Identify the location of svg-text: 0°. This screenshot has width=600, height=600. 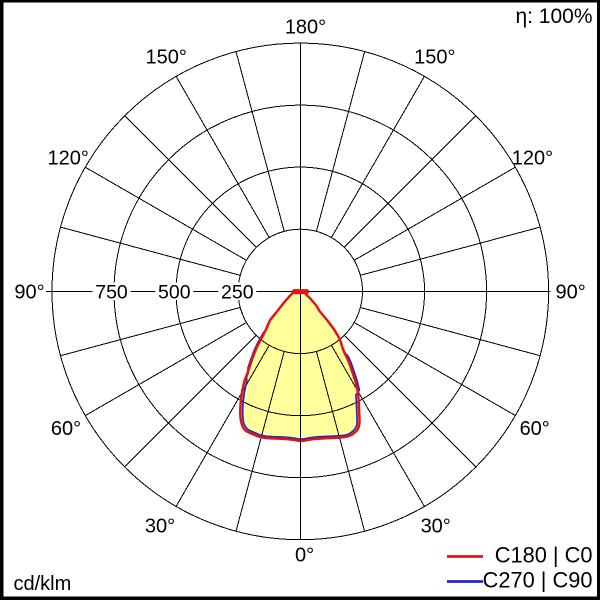
(304, 556).